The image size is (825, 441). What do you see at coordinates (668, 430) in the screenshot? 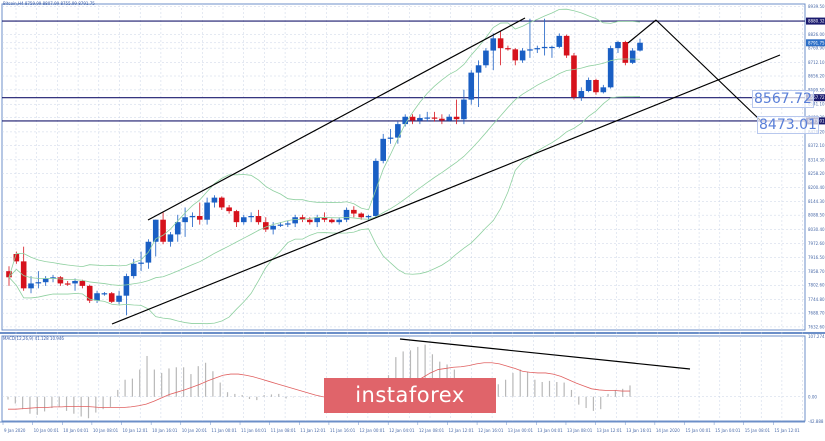
I see `svg-text: 14 Jan 2020` at bounding box center [668, 430].